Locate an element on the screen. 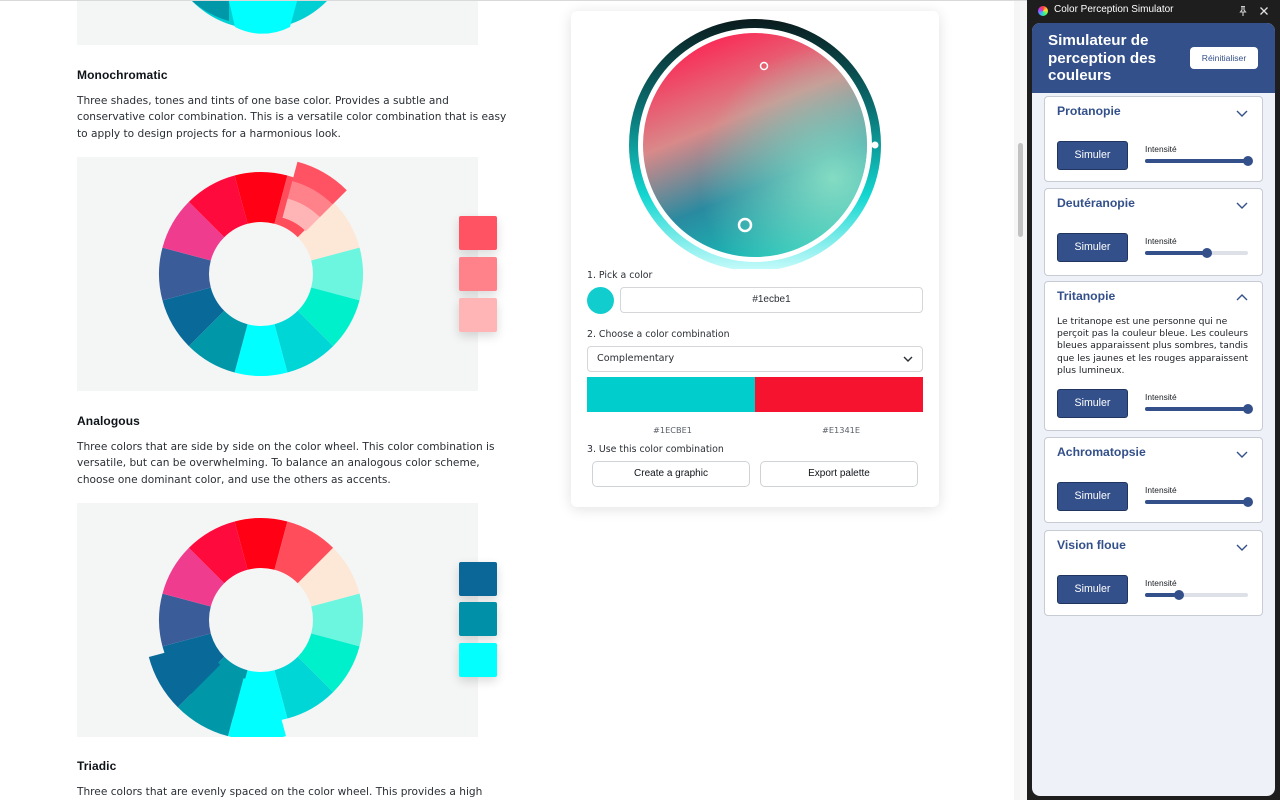 The image size is (1280, 800). monochromatic-wheel is located at coordinates (261, 268).